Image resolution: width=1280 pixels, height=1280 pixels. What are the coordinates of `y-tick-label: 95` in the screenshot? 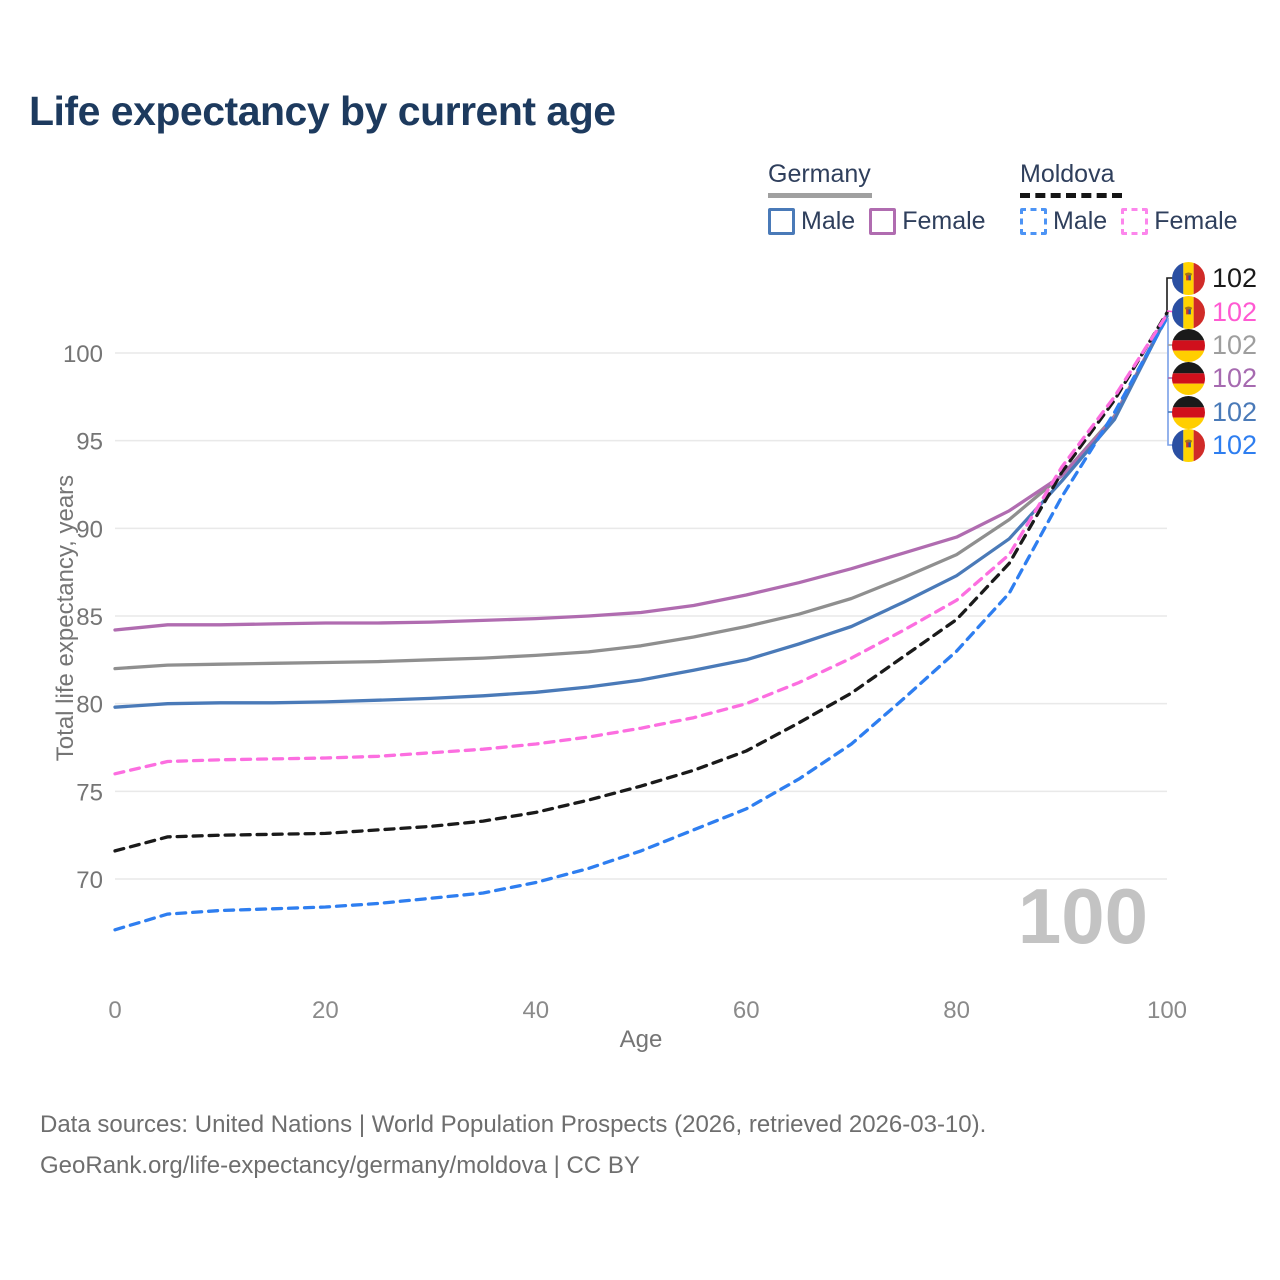 It's located at (89, 442).